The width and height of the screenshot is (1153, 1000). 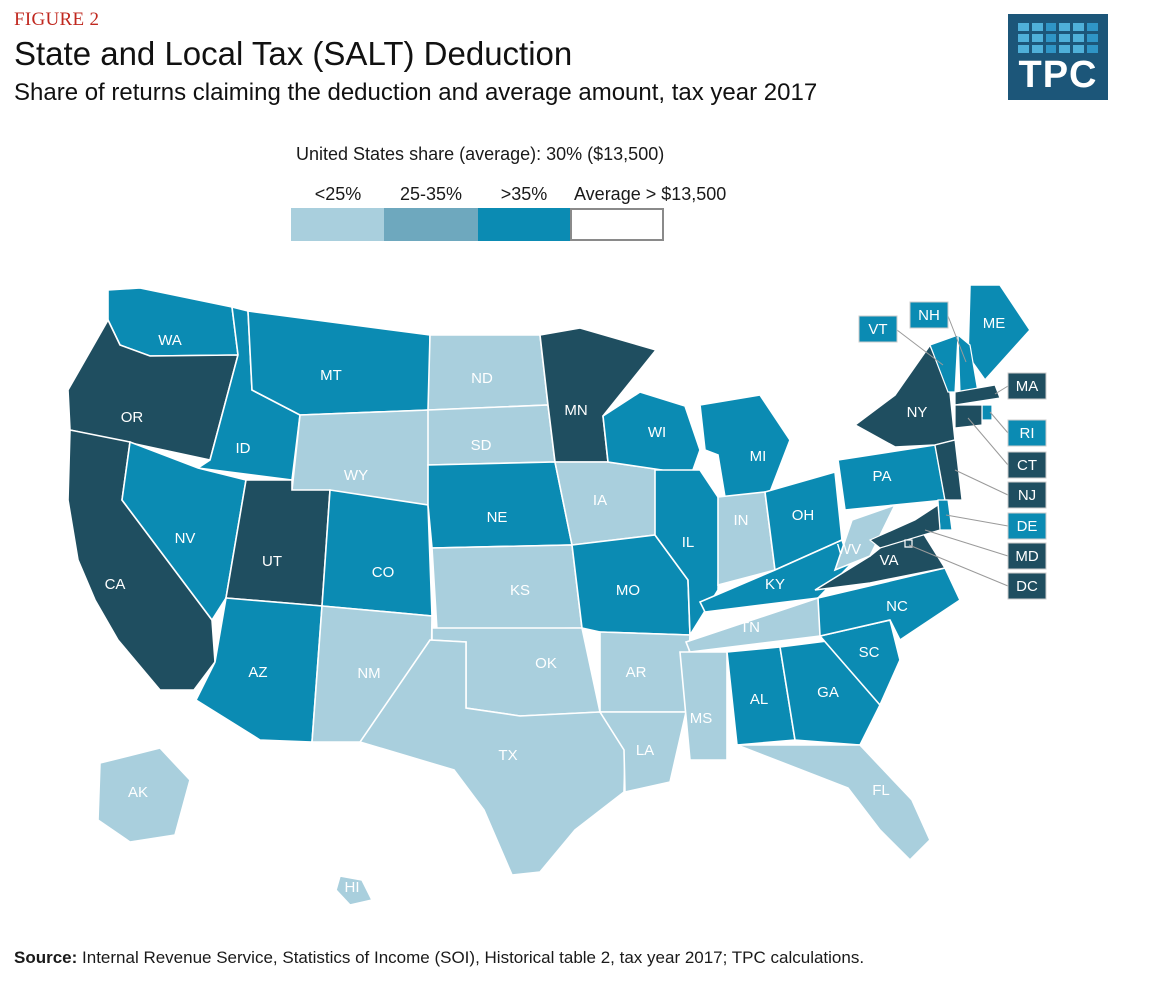 I want to click on state-label-ri: RI, so click(x=1027, y=433).